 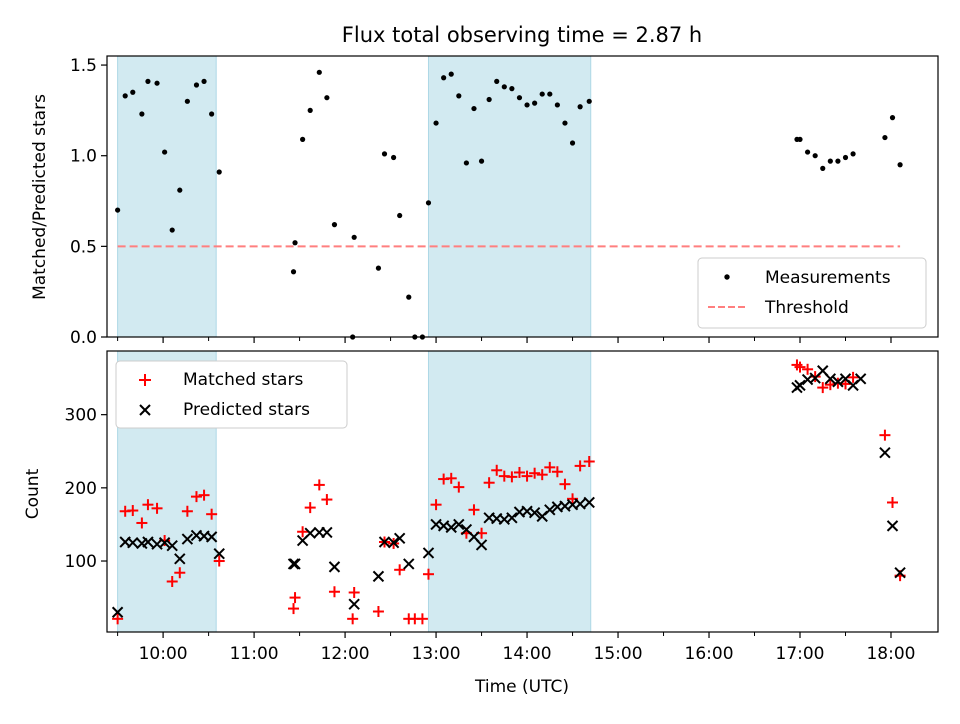 I want to click on x-tick-label: 14:00, so click(x=527, y=654).